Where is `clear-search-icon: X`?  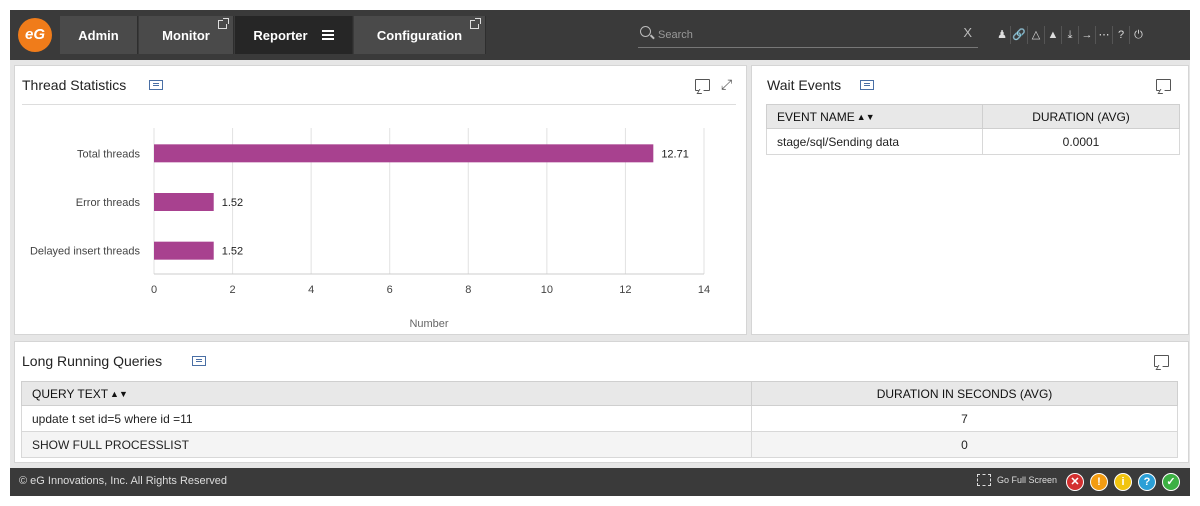 clear-search-icon: X is located at coordinates (967, 32).